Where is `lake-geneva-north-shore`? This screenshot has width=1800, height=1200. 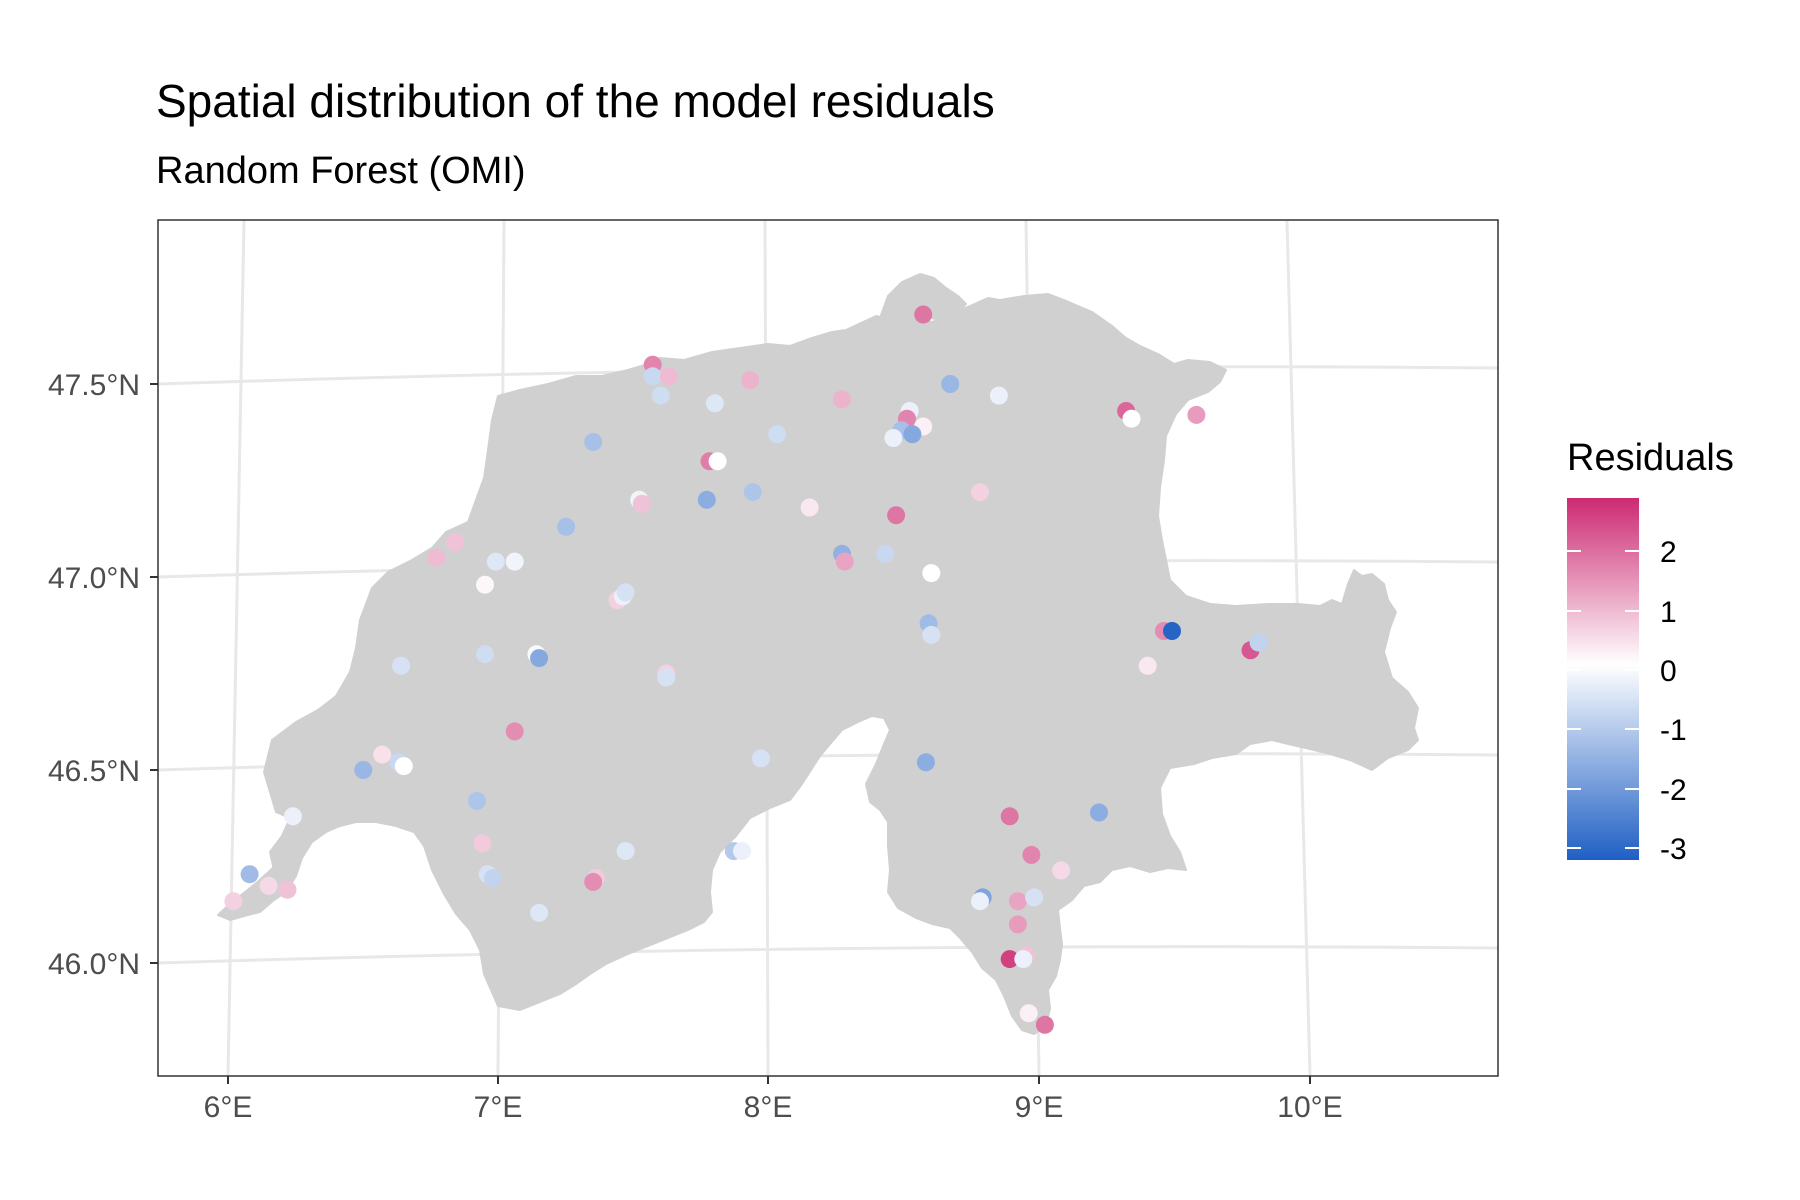
lake-geneva-north-shore is located at coordinates (274, 871).